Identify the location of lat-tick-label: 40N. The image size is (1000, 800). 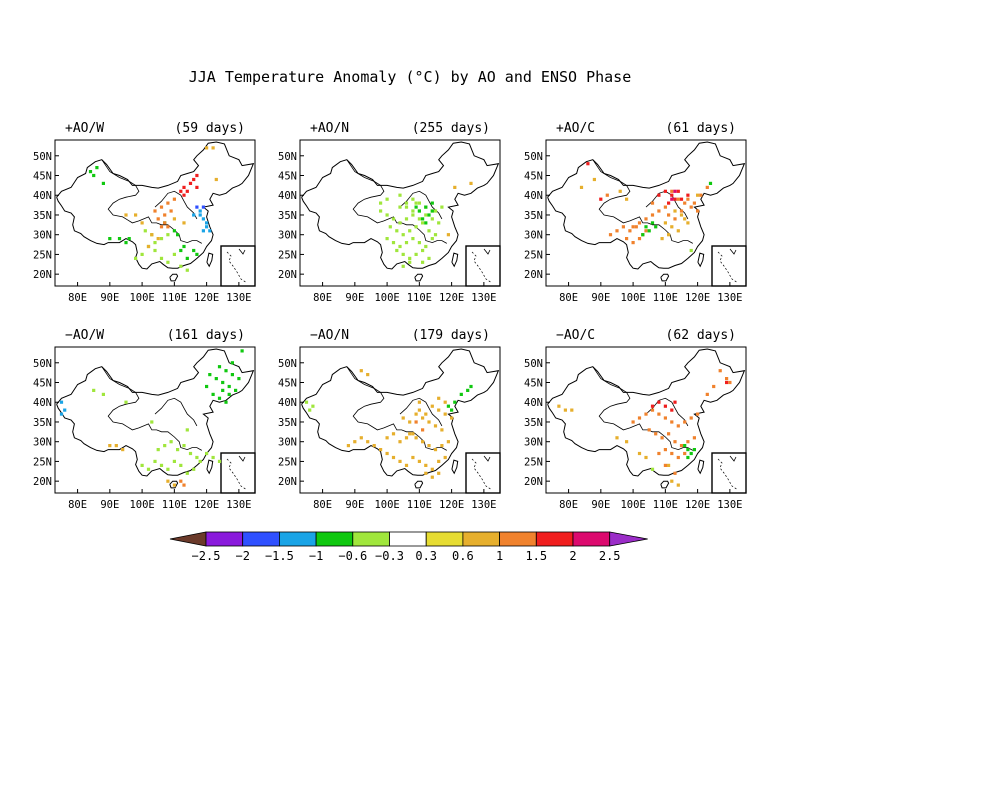
(287, 403).